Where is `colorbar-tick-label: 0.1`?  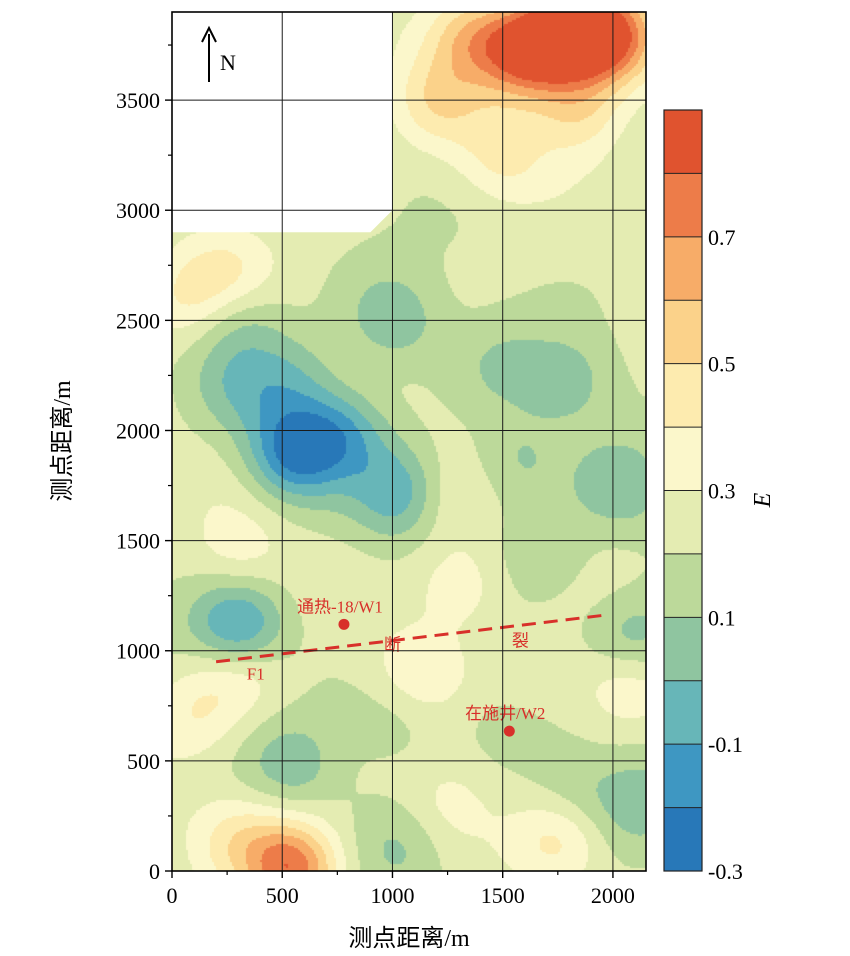 colorbar-tick-label: 0.1 is located at coordinates (722, 617).